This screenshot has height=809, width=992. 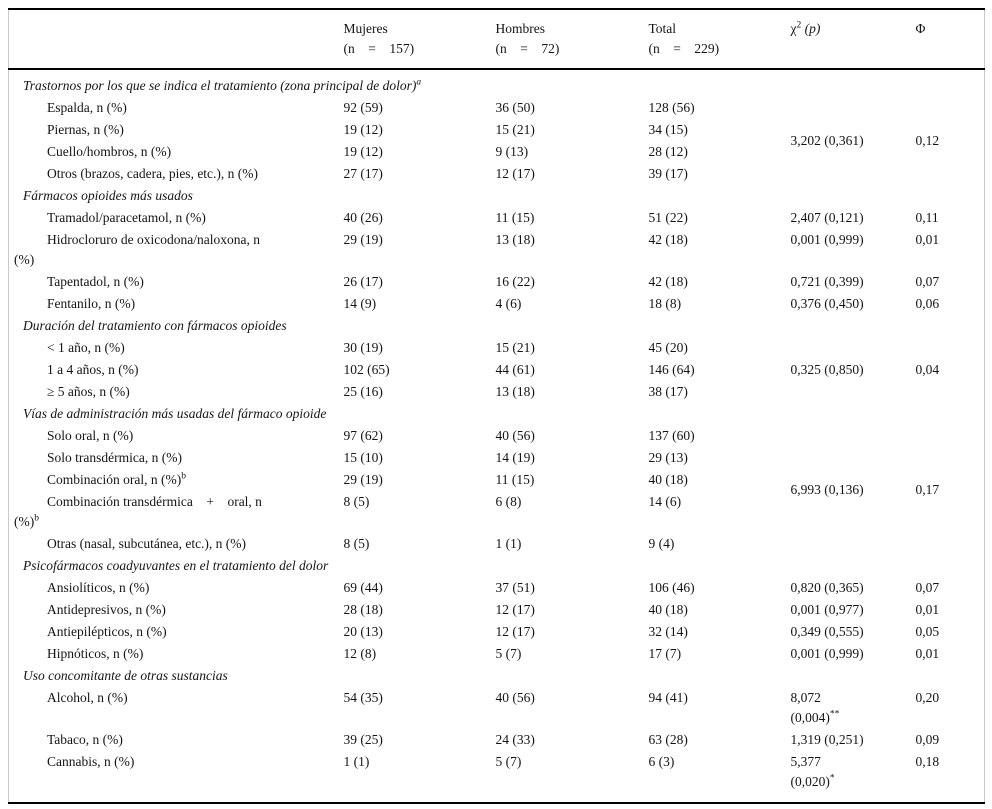 I want to click on header-col-label: Mujeres, so click(x=365, y=28).